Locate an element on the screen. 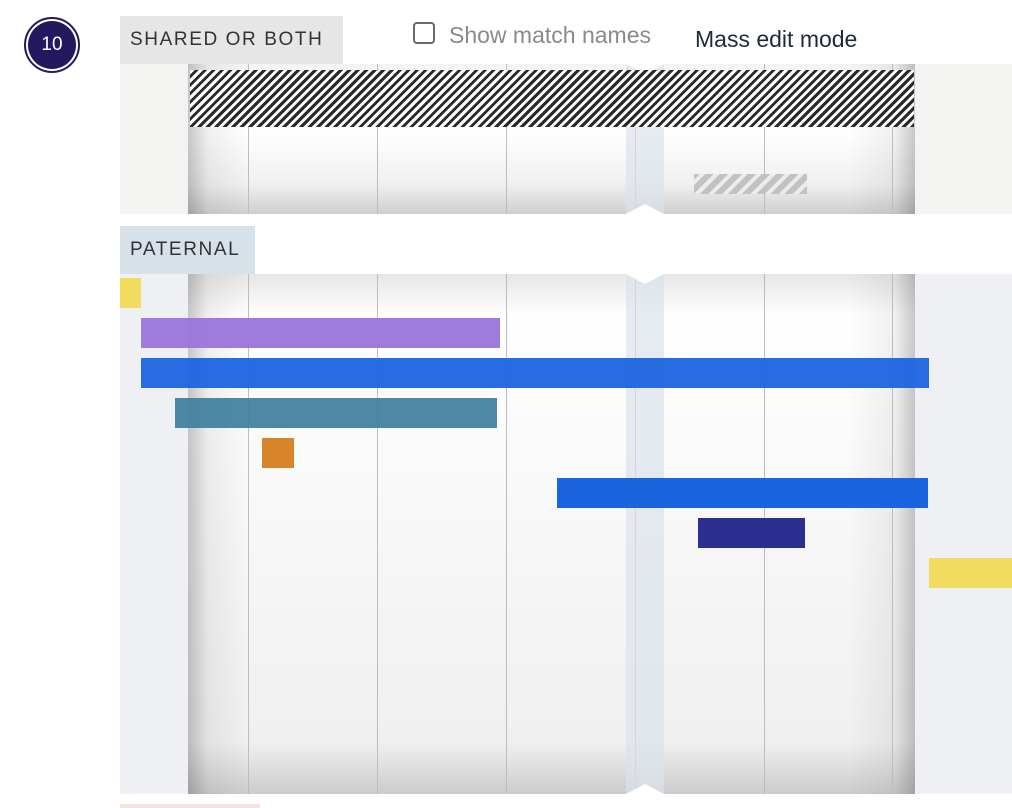  chromosome-number-badge: 10 is located at coordinates (52, 45).